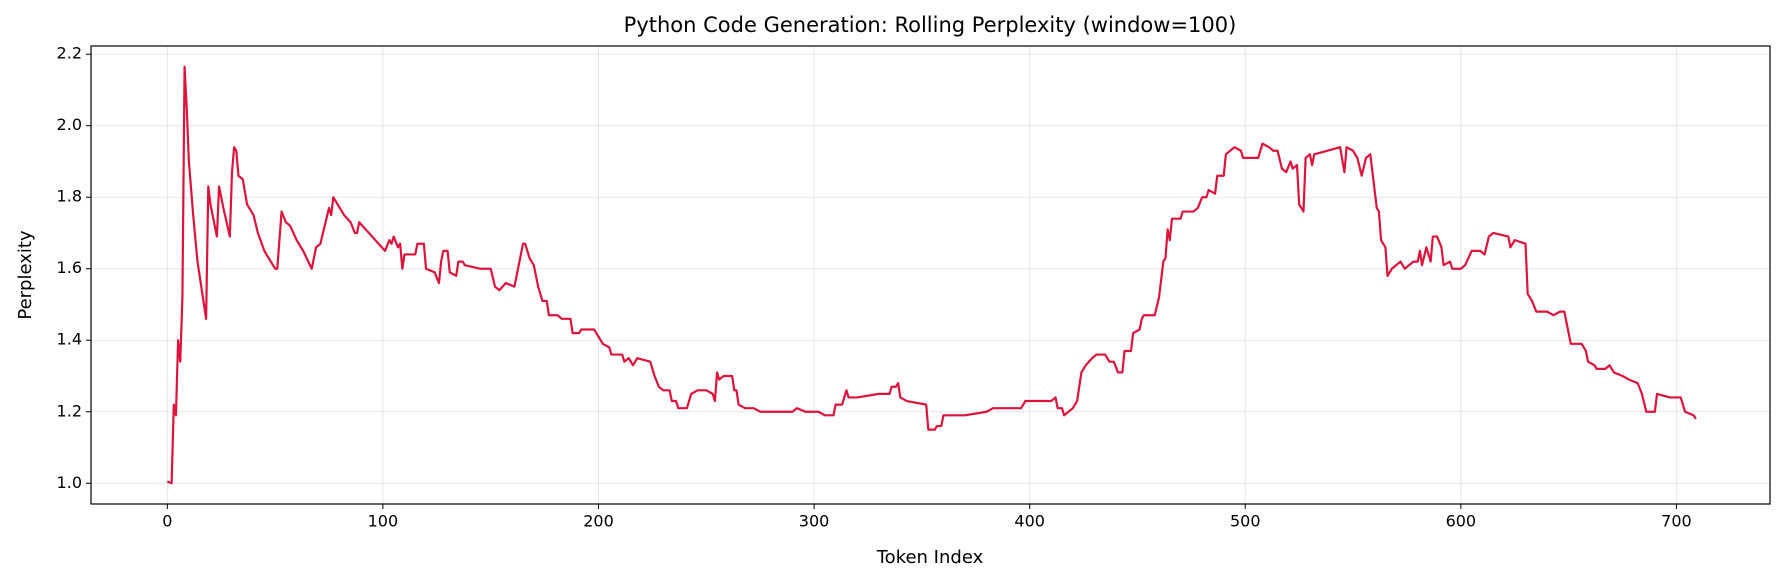  Describe the element at coordinates (1461, 521) in the screenshot. I see `x-tick-label: 600` at that location.